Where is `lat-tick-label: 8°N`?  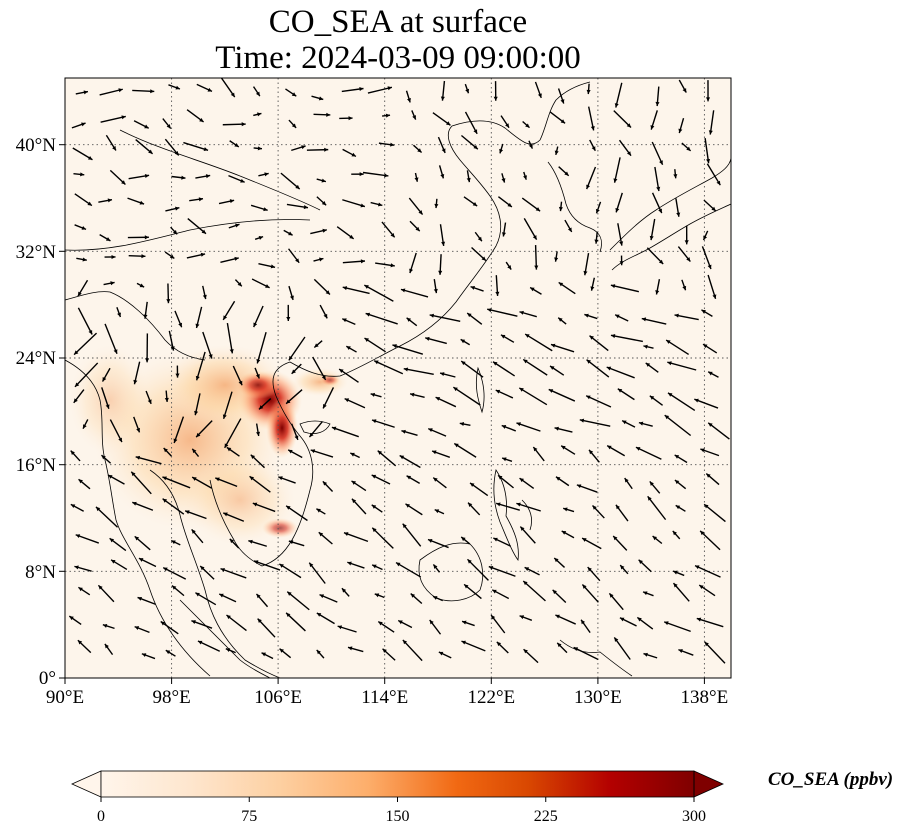 lat-tick-label: 8°N is located at coordinates (40, 572).